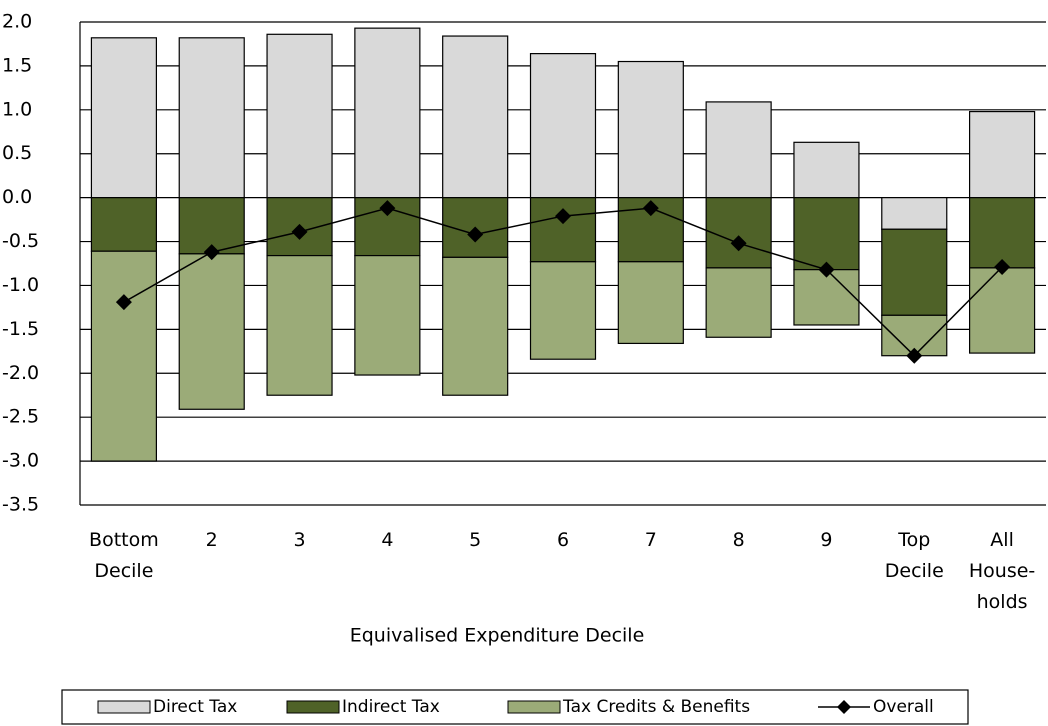 Image resolution: width=1048 pixels, height=726 pixels. I want to click on x-tick-label: 9, so click(826, 540).